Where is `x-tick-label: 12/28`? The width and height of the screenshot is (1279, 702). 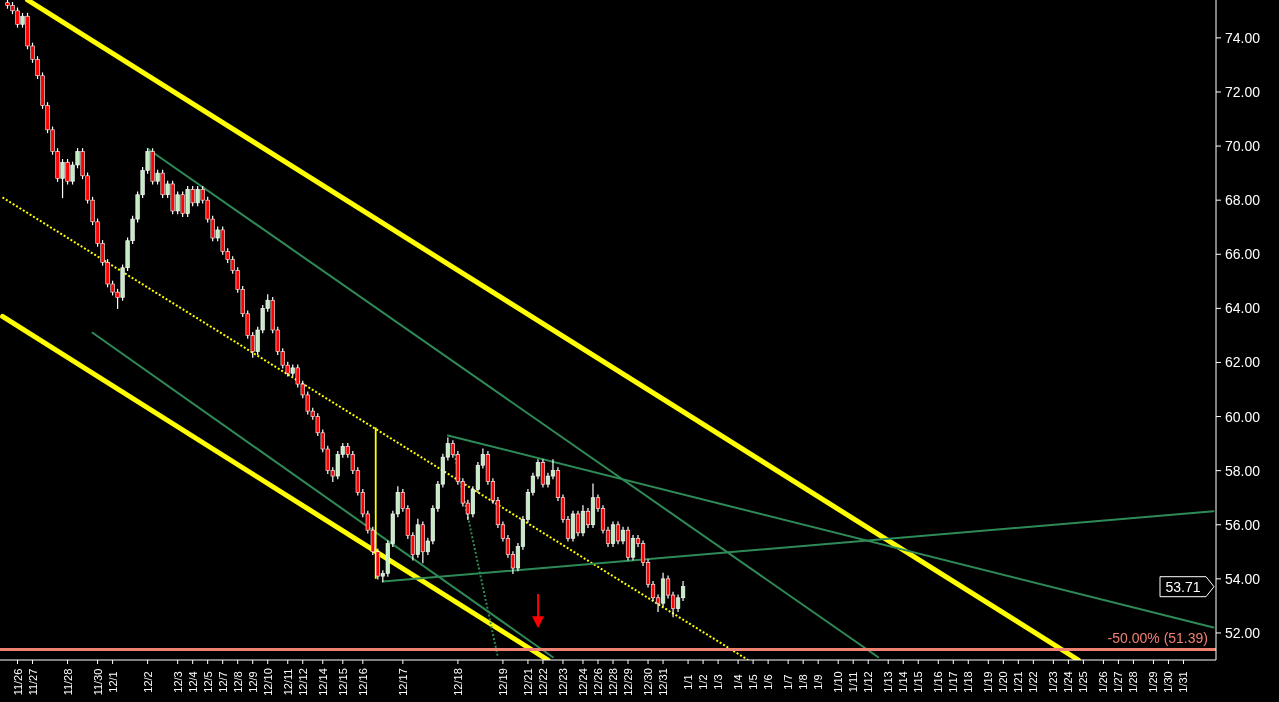 x-tick-label: 12/28 is located at coordinates (613, 682).